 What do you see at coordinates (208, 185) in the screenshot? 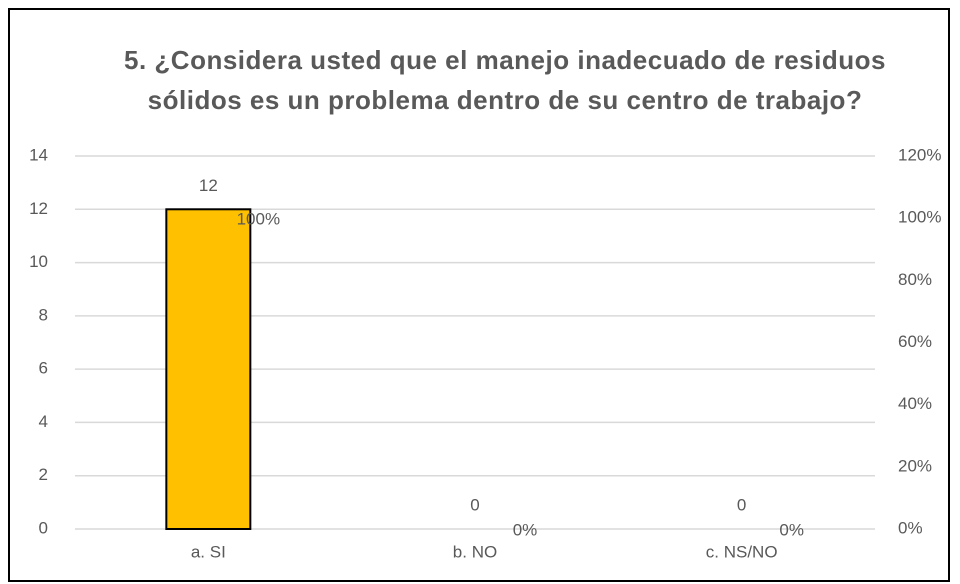
I see `data-label: 12` at bounding box center [208, 185].